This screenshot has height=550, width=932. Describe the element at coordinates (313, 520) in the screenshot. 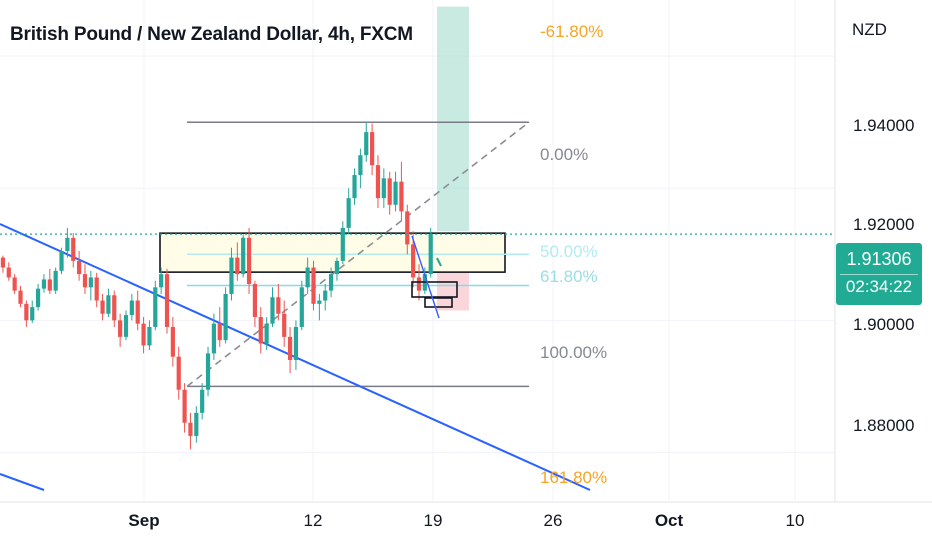

I see `time-tick: 12` at that location.